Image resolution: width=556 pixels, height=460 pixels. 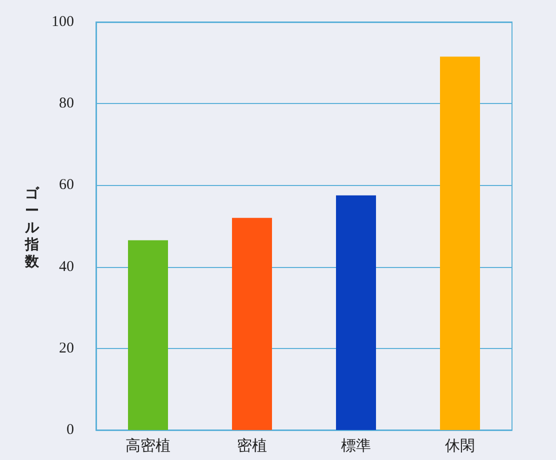 I want to click on x-tick-label: 標準, so click(x=356, y=445).